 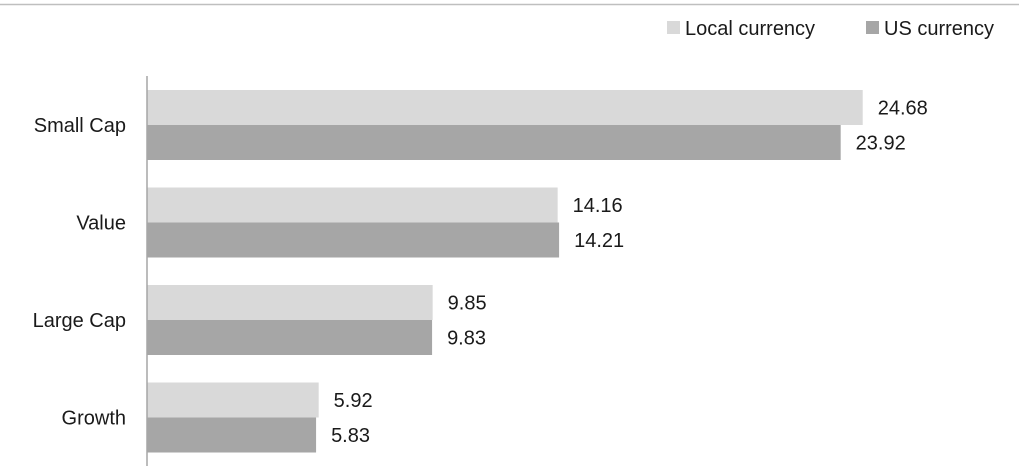 I want to click on data-label-large-cap-local-currency: 9.85, so click(x=467, y=304).